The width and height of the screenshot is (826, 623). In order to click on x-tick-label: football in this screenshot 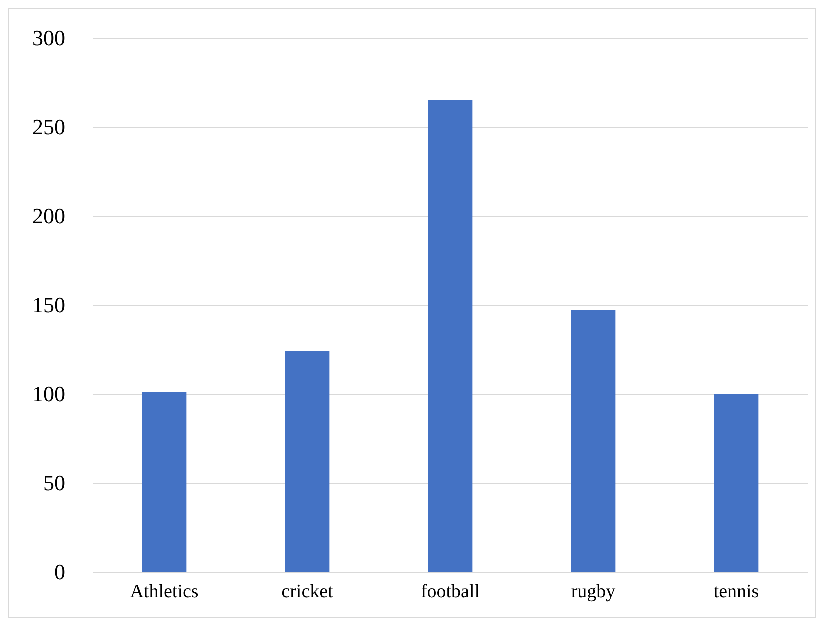, I will do `click(450, 592)`.